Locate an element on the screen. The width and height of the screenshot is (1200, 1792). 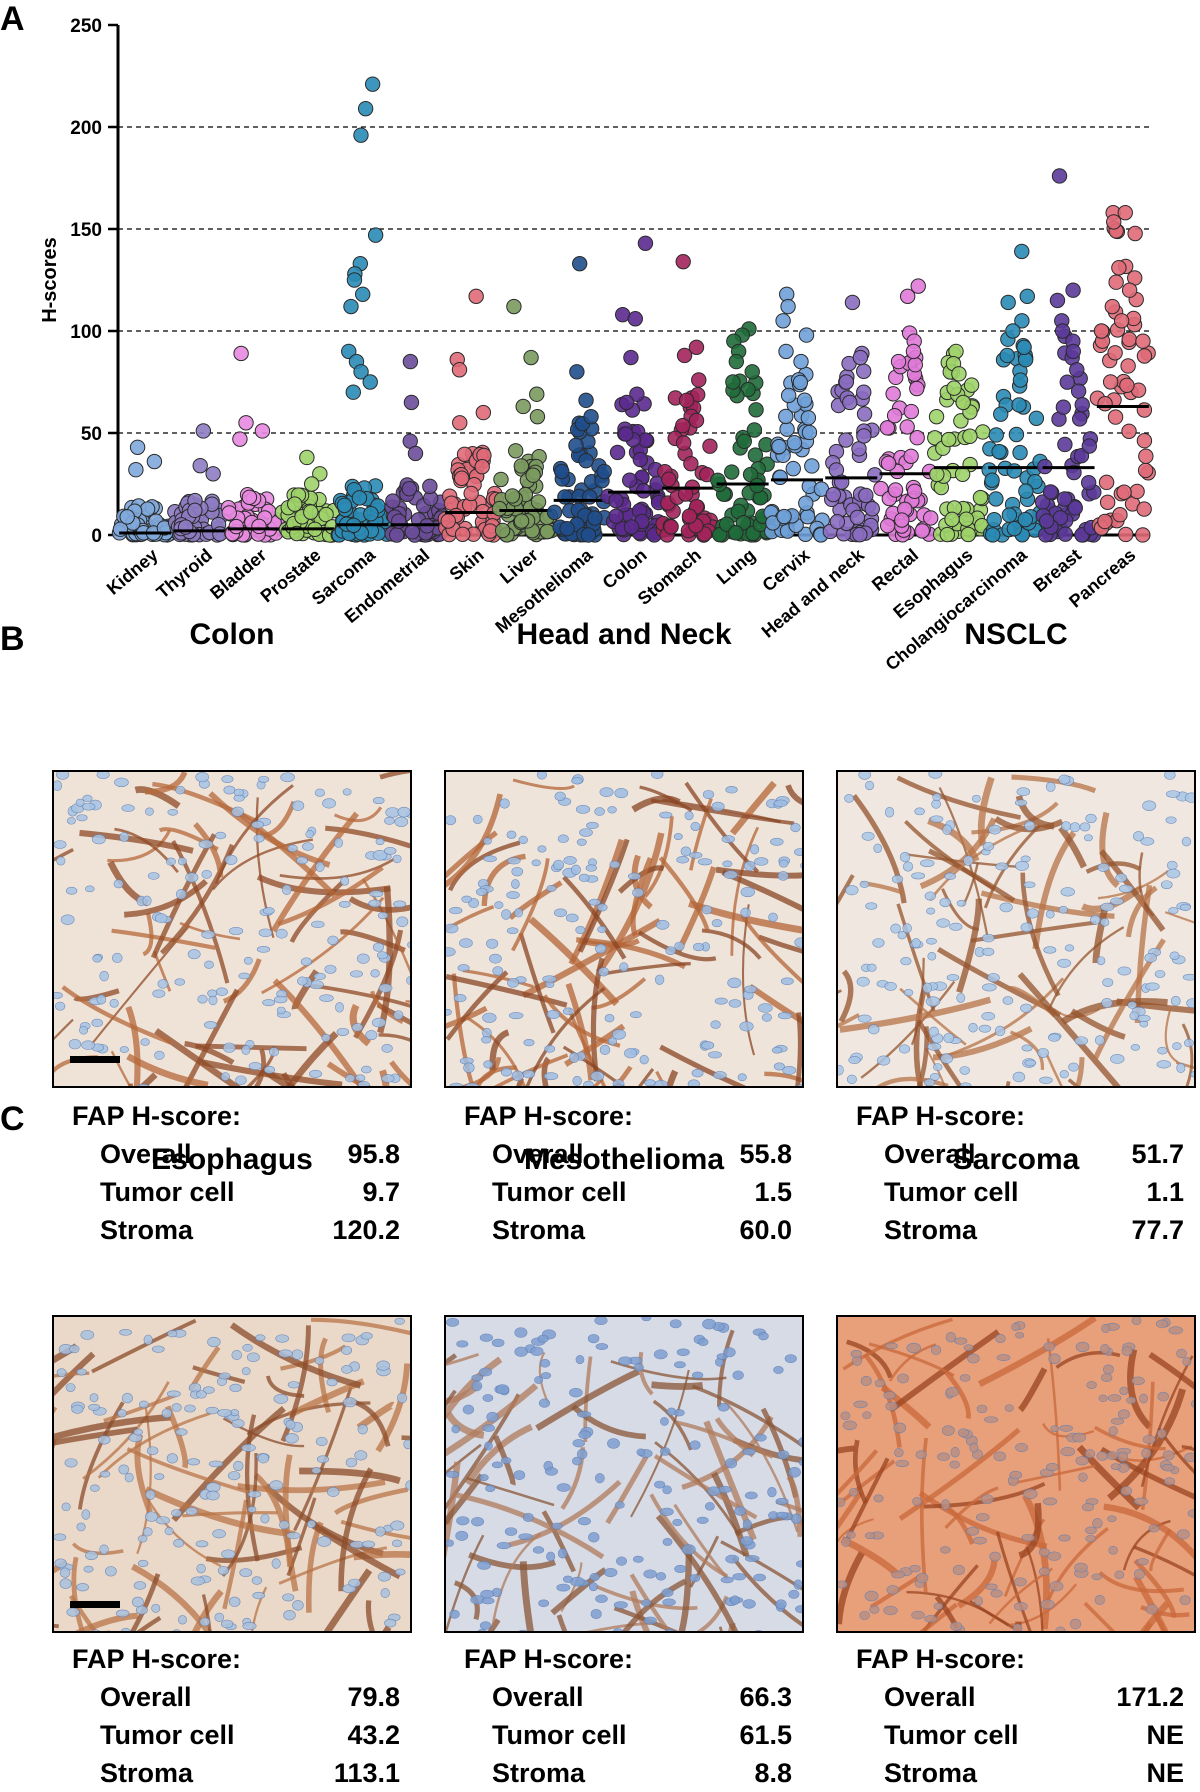
overall-row: Overall 66.3 is located at coordinates (628, 1697).